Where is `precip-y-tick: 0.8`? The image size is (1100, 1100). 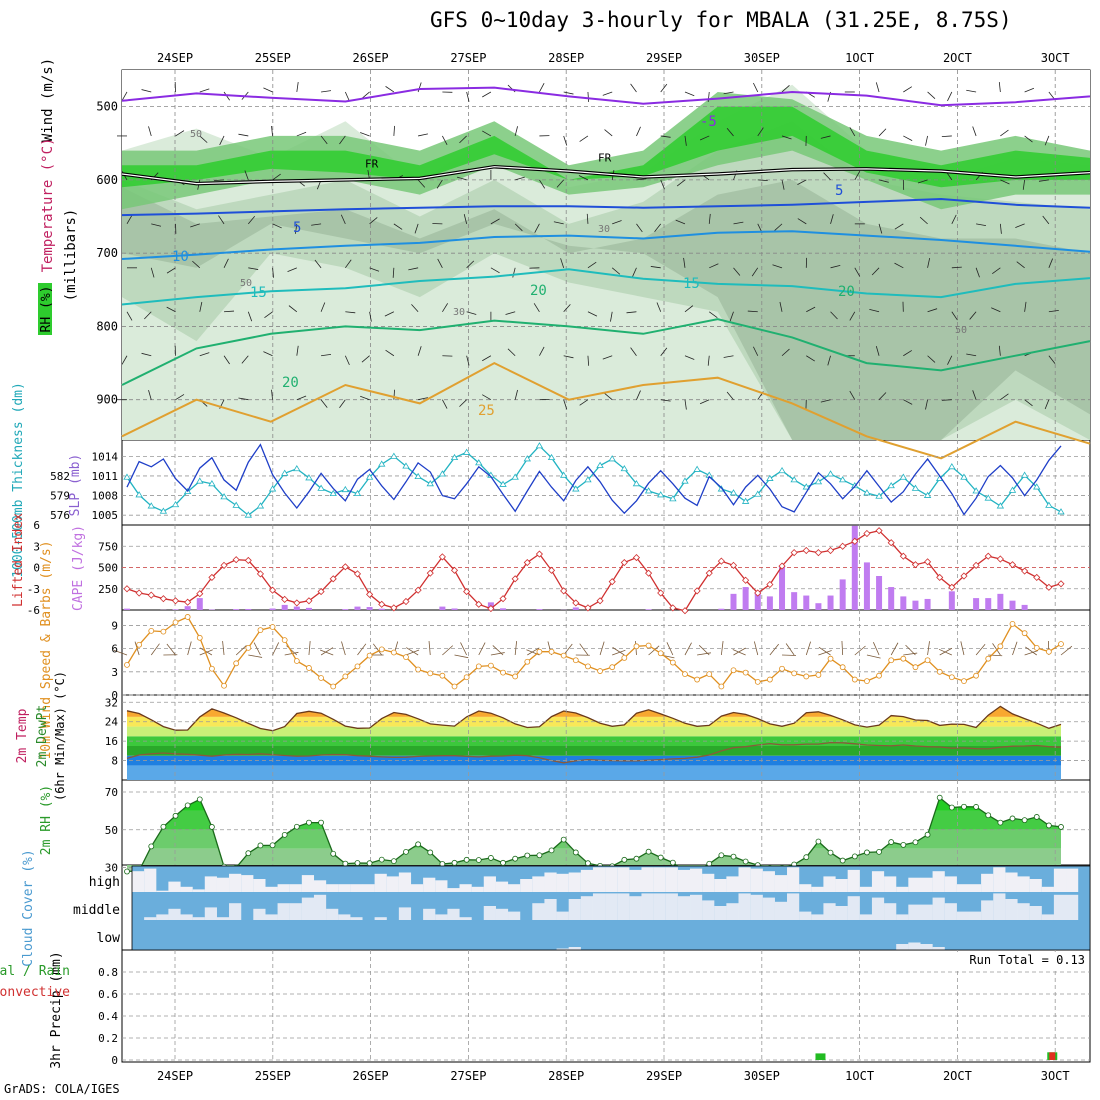
precip-y-tick: 0.8 is located at coordinates (108, 972).